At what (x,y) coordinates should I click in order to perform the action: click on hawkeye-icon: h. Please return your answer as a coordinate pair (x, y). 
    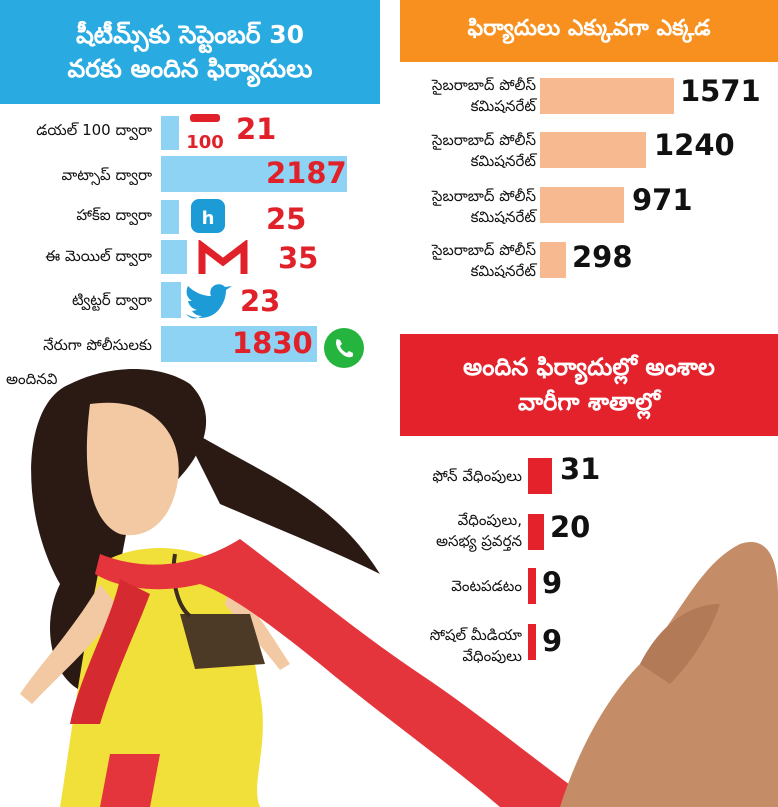
    Looking at the image, I should click on (208, 216).